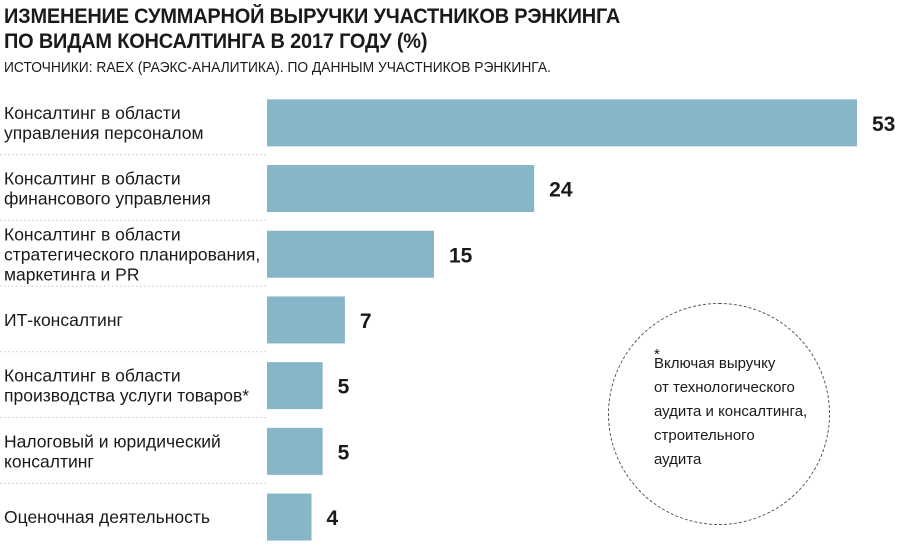 The height and width of the screenshot is (552, 906). I want to click on value-label: 15, so click(461, 255).